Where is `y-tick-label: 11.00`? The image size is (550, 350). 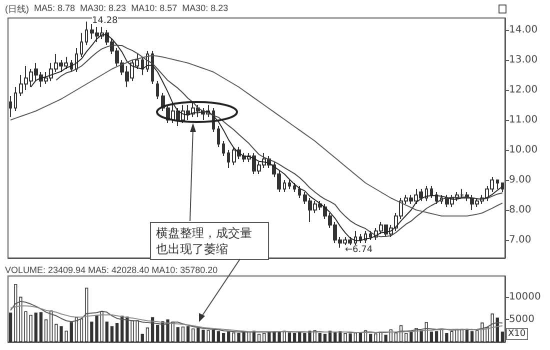
y-tick-label: 11.00 is located at coordinates (523, 120).